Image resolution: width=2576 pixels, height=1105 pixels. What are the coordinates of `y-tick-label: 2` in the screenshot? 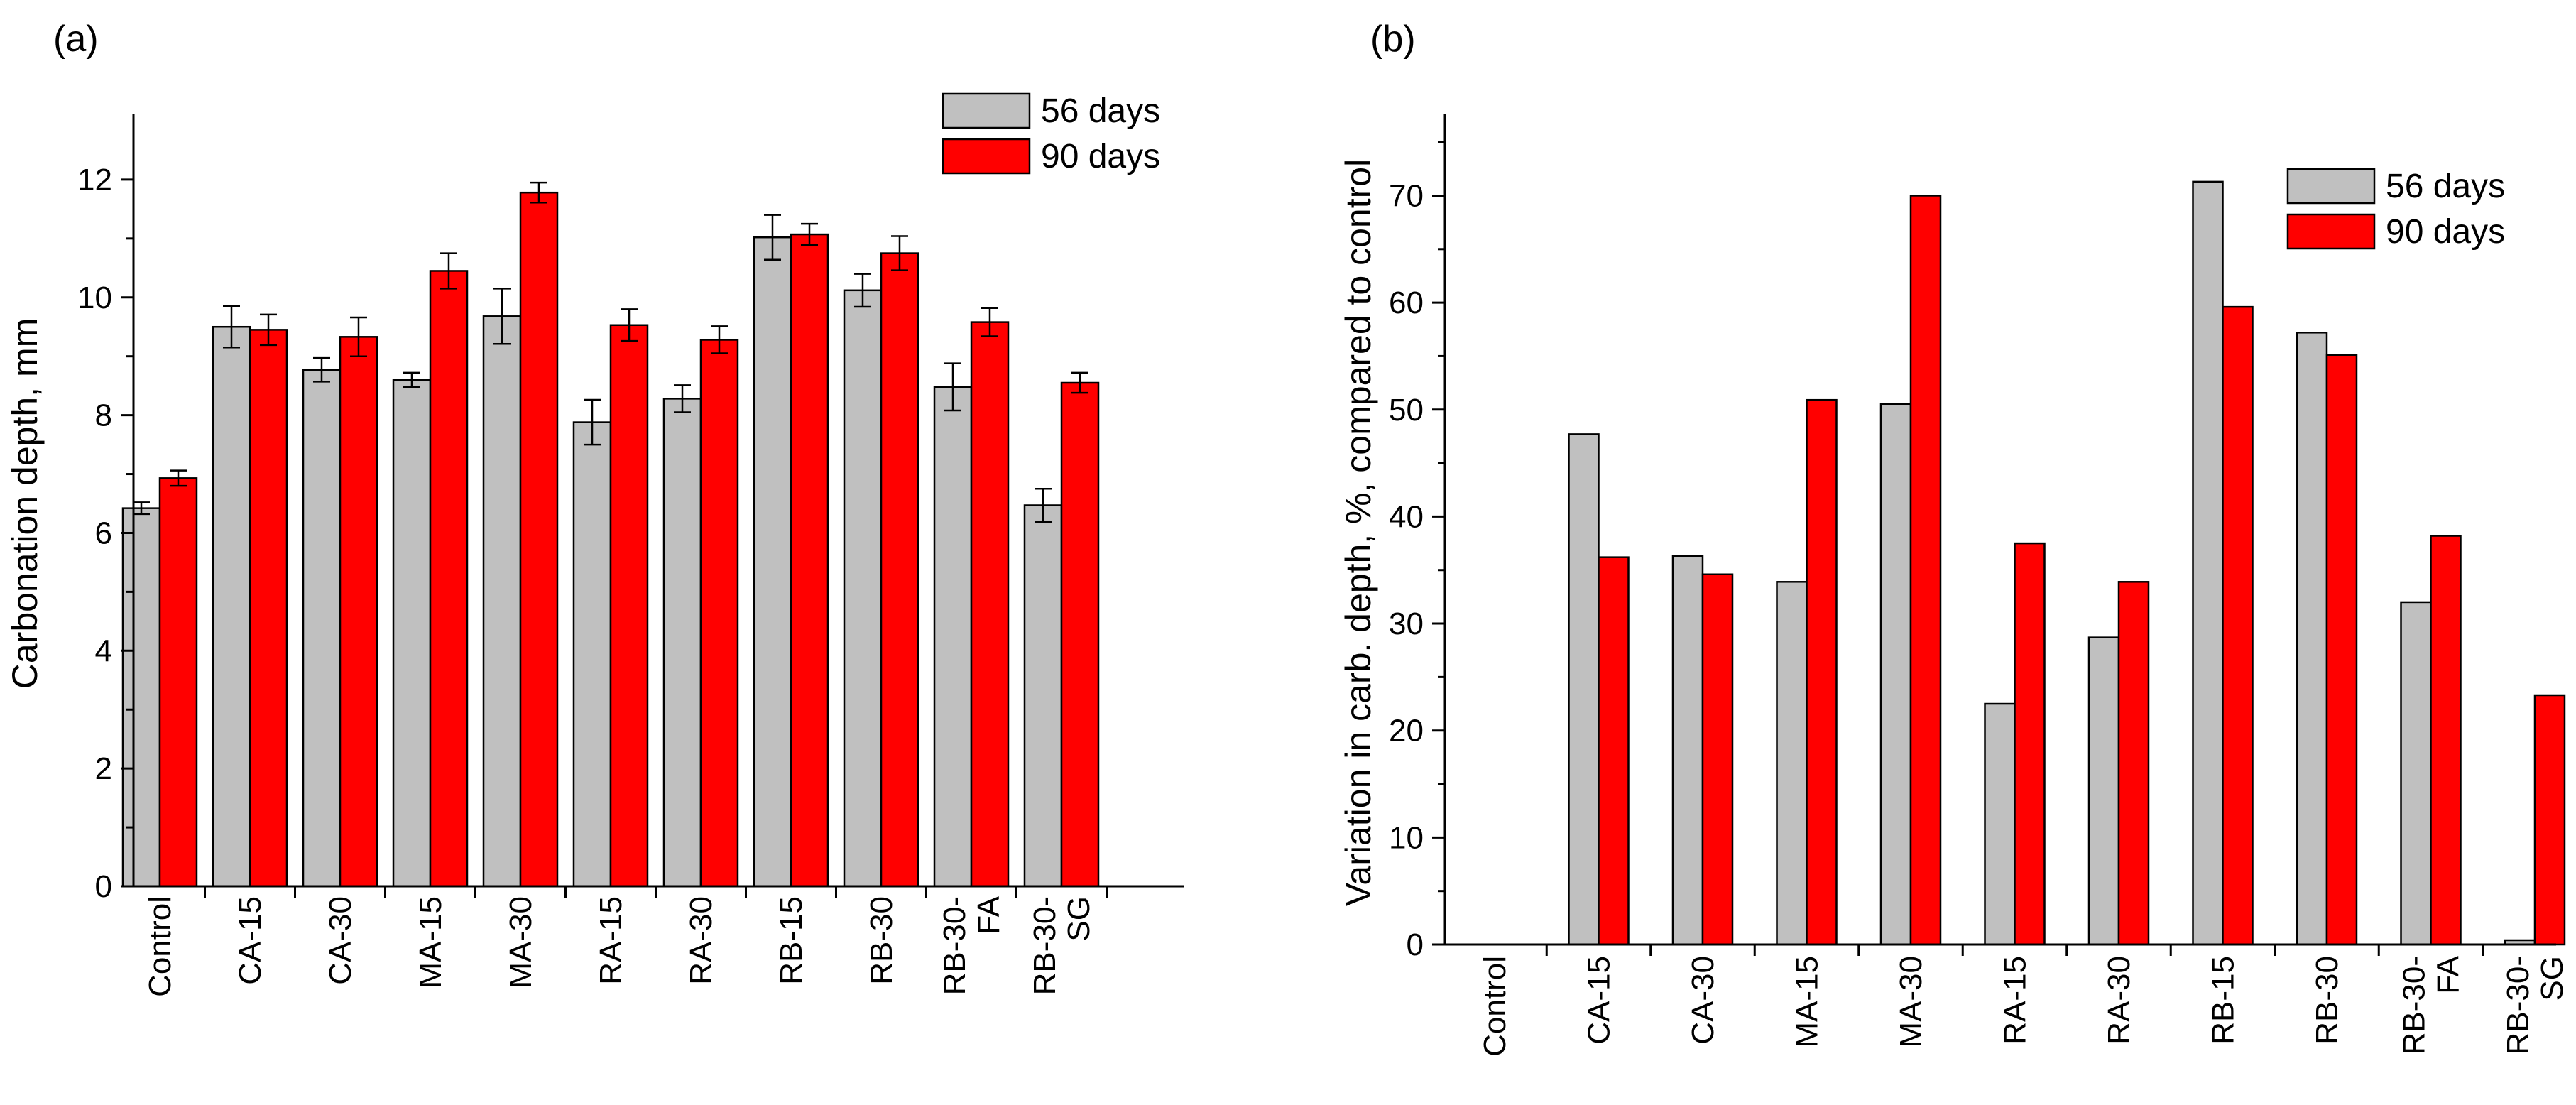 It's located at (103, 769).